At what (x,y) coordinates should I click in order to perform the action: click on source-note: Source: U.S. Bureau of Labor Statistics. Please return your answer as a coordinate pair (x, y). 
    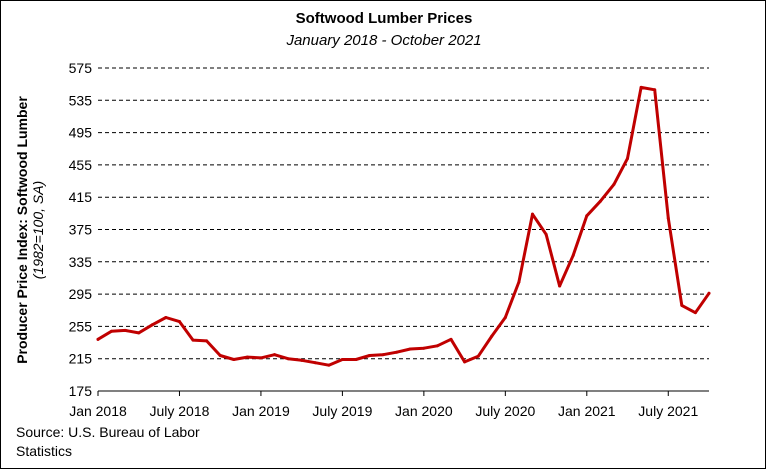
    Looking at the image, I should click on (108, 441).